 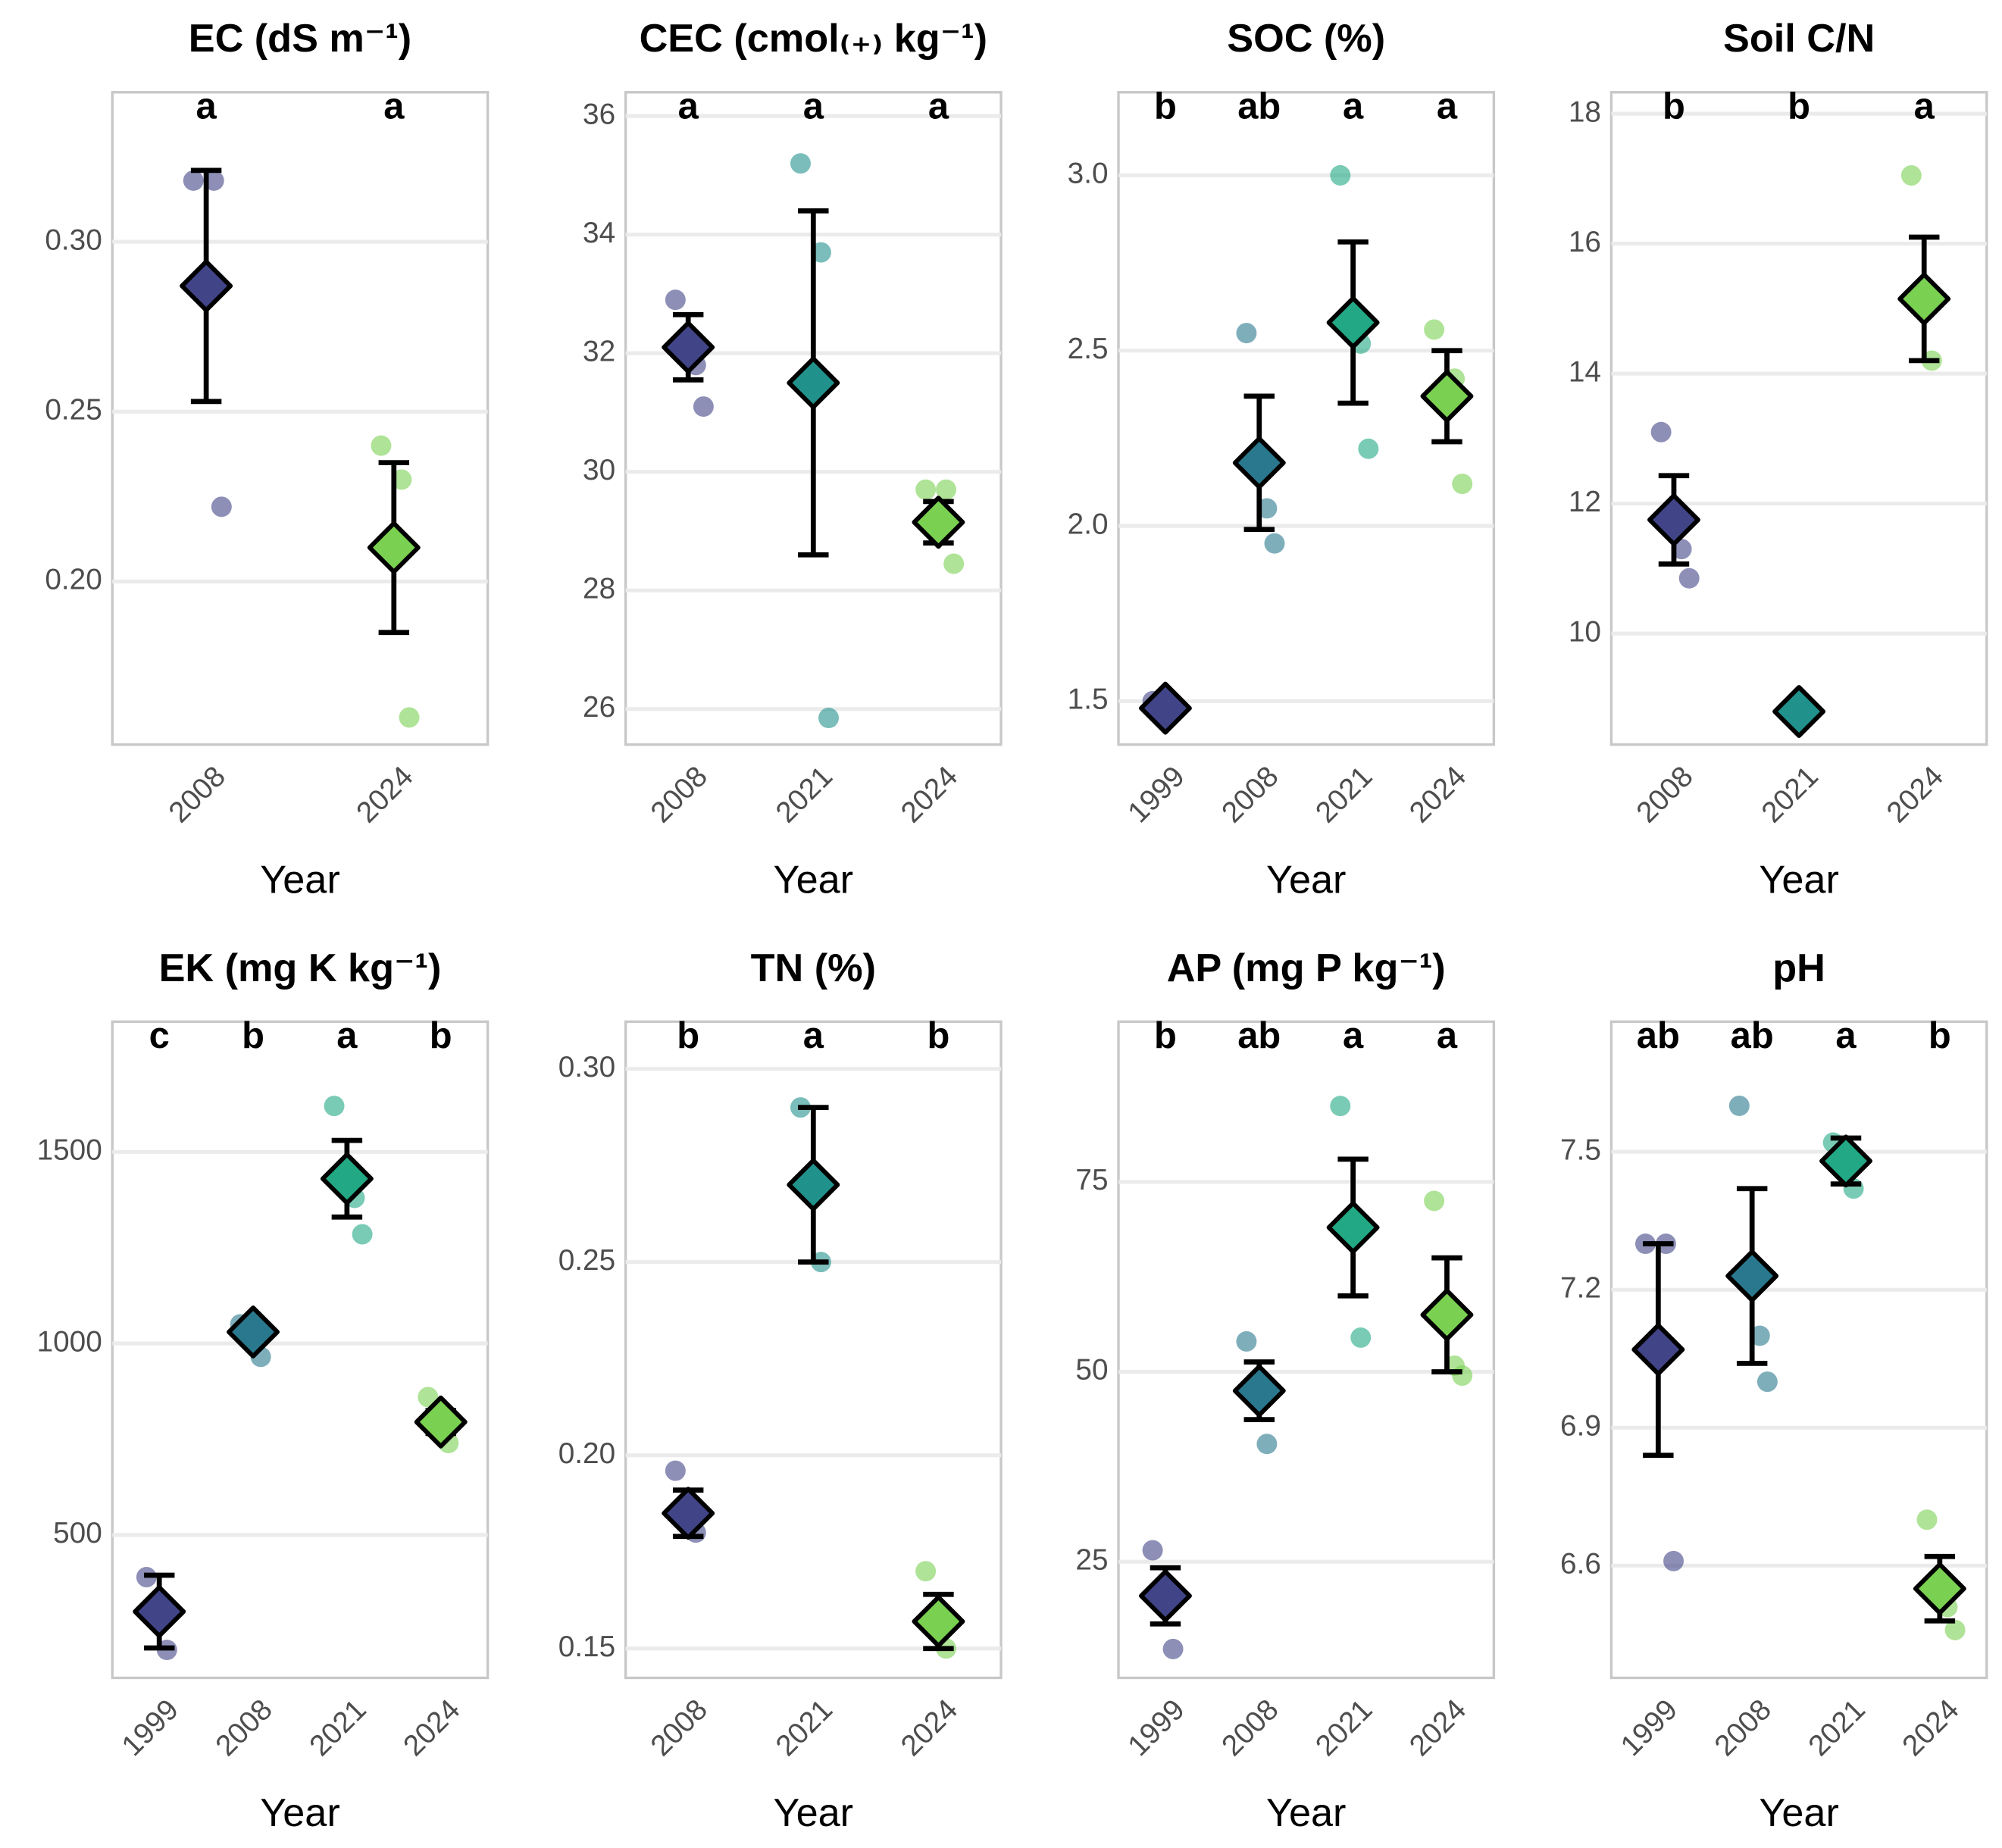 I want to click on y-tick-label: 7.2, so click(x=1581, y=1287).